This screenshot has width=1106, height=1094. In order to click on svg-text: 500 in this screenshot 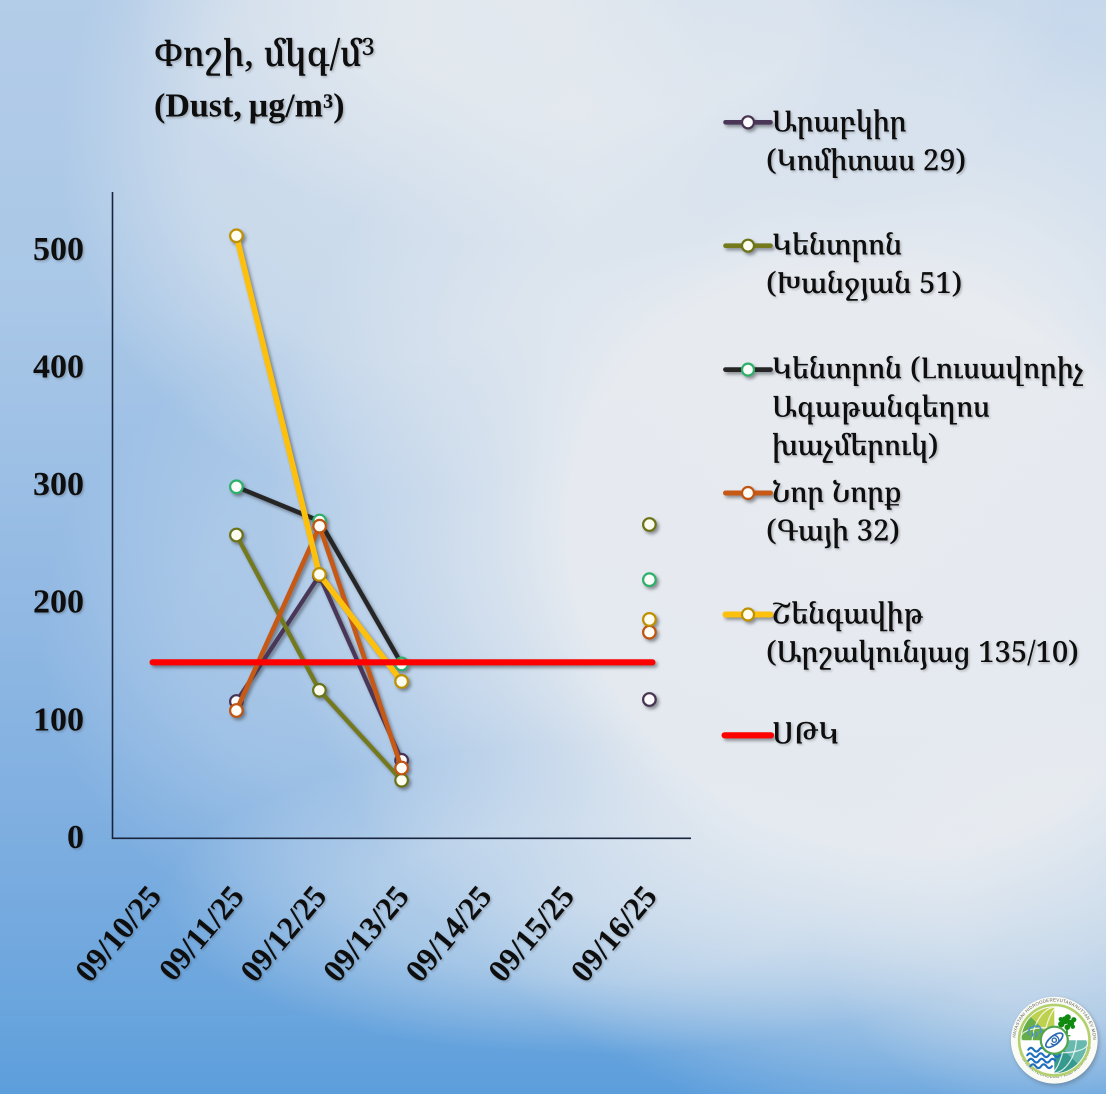, I will do `click(58, 249)`.